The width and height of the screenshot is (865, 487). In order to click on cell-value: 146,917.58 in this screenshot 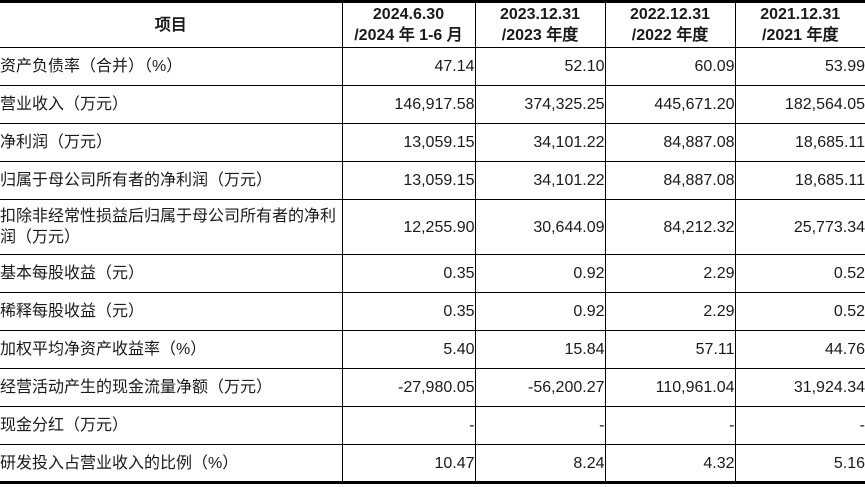, I will do `click(408, 104)`.